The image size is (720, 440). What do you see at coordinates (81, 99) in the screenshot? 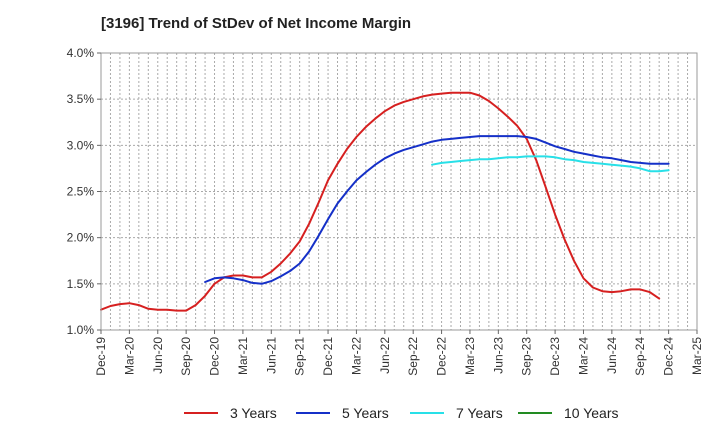
I see `y-tick-label: 3.5%` at bounding box center [81, 99].